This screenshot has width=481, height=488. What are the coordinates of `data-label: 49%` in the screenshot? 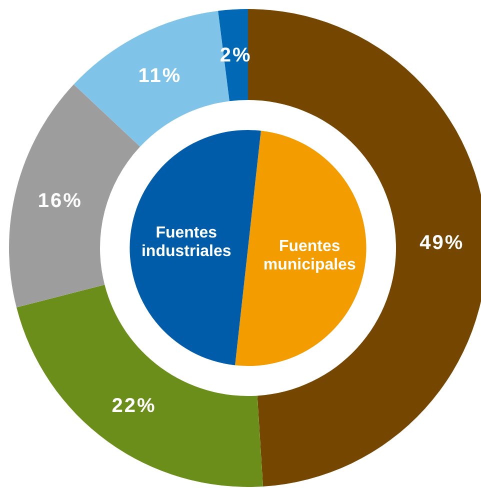 It's located at (442, 243).